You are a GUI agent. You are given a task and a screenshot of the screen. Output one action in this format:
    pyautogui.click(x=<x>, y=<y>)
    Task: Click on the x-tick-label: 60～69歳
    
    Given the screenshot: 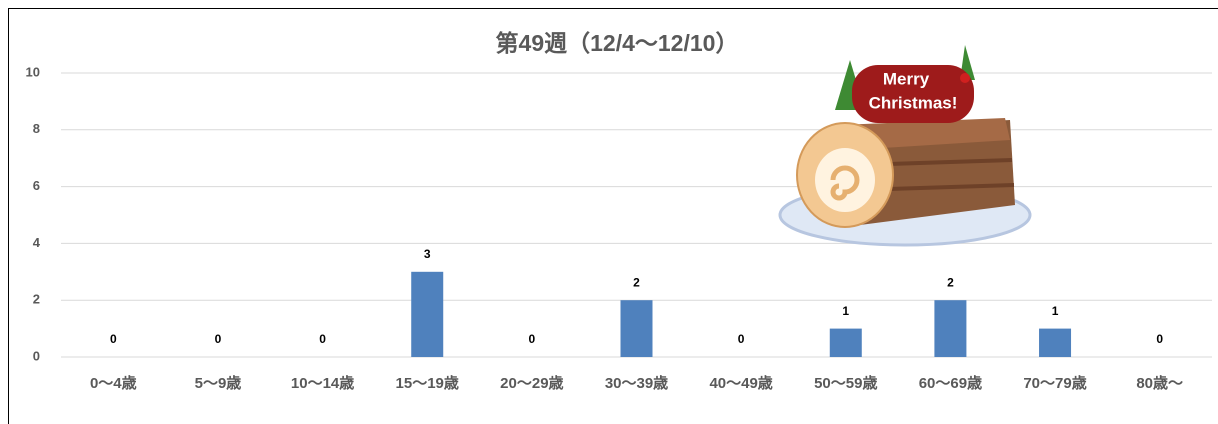 What is the action you would take?
    pyautogui.click(x=950, y=383)
    